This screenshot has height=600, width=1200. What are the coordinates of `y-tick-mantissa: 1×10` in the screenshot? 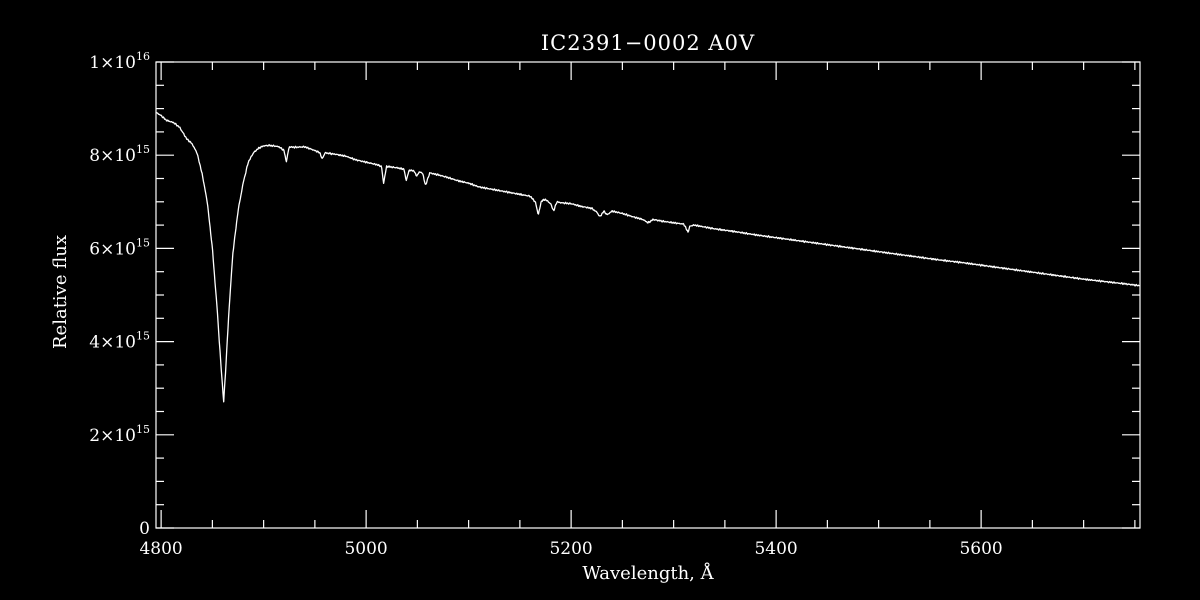 It's located at (112, 63).